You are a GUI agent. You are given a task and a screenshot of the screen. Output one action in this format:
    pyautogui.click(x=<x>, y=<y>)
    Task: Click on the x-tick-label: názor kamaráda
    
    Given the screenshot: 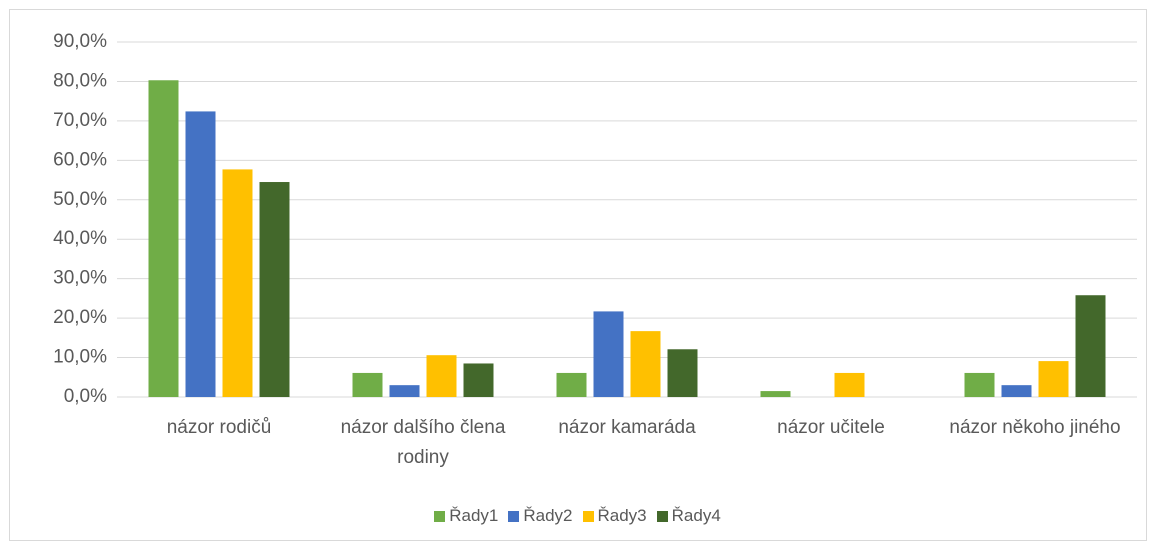 What is the action you would take?
    pyautogui.click(x=627, y=427)
    